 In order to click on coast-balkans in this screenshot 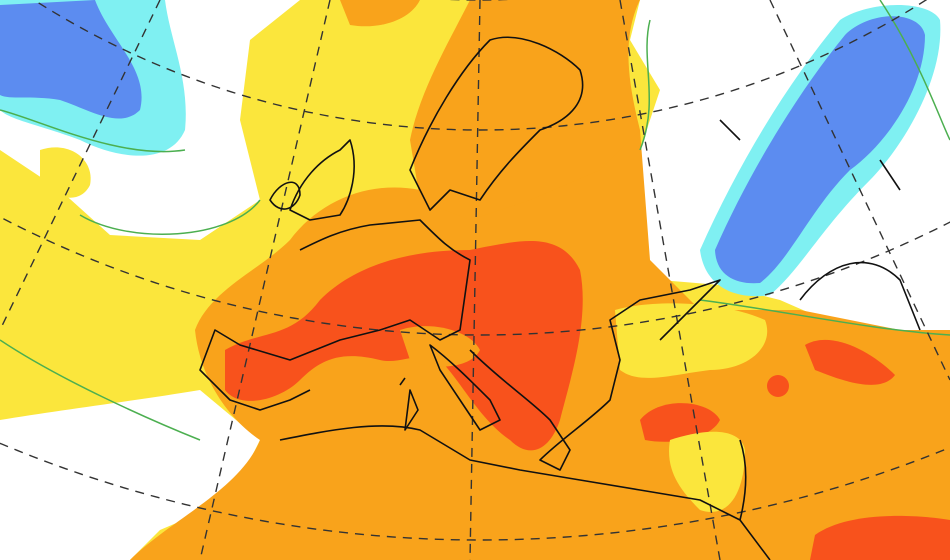, I will do `click(595, 375)`.